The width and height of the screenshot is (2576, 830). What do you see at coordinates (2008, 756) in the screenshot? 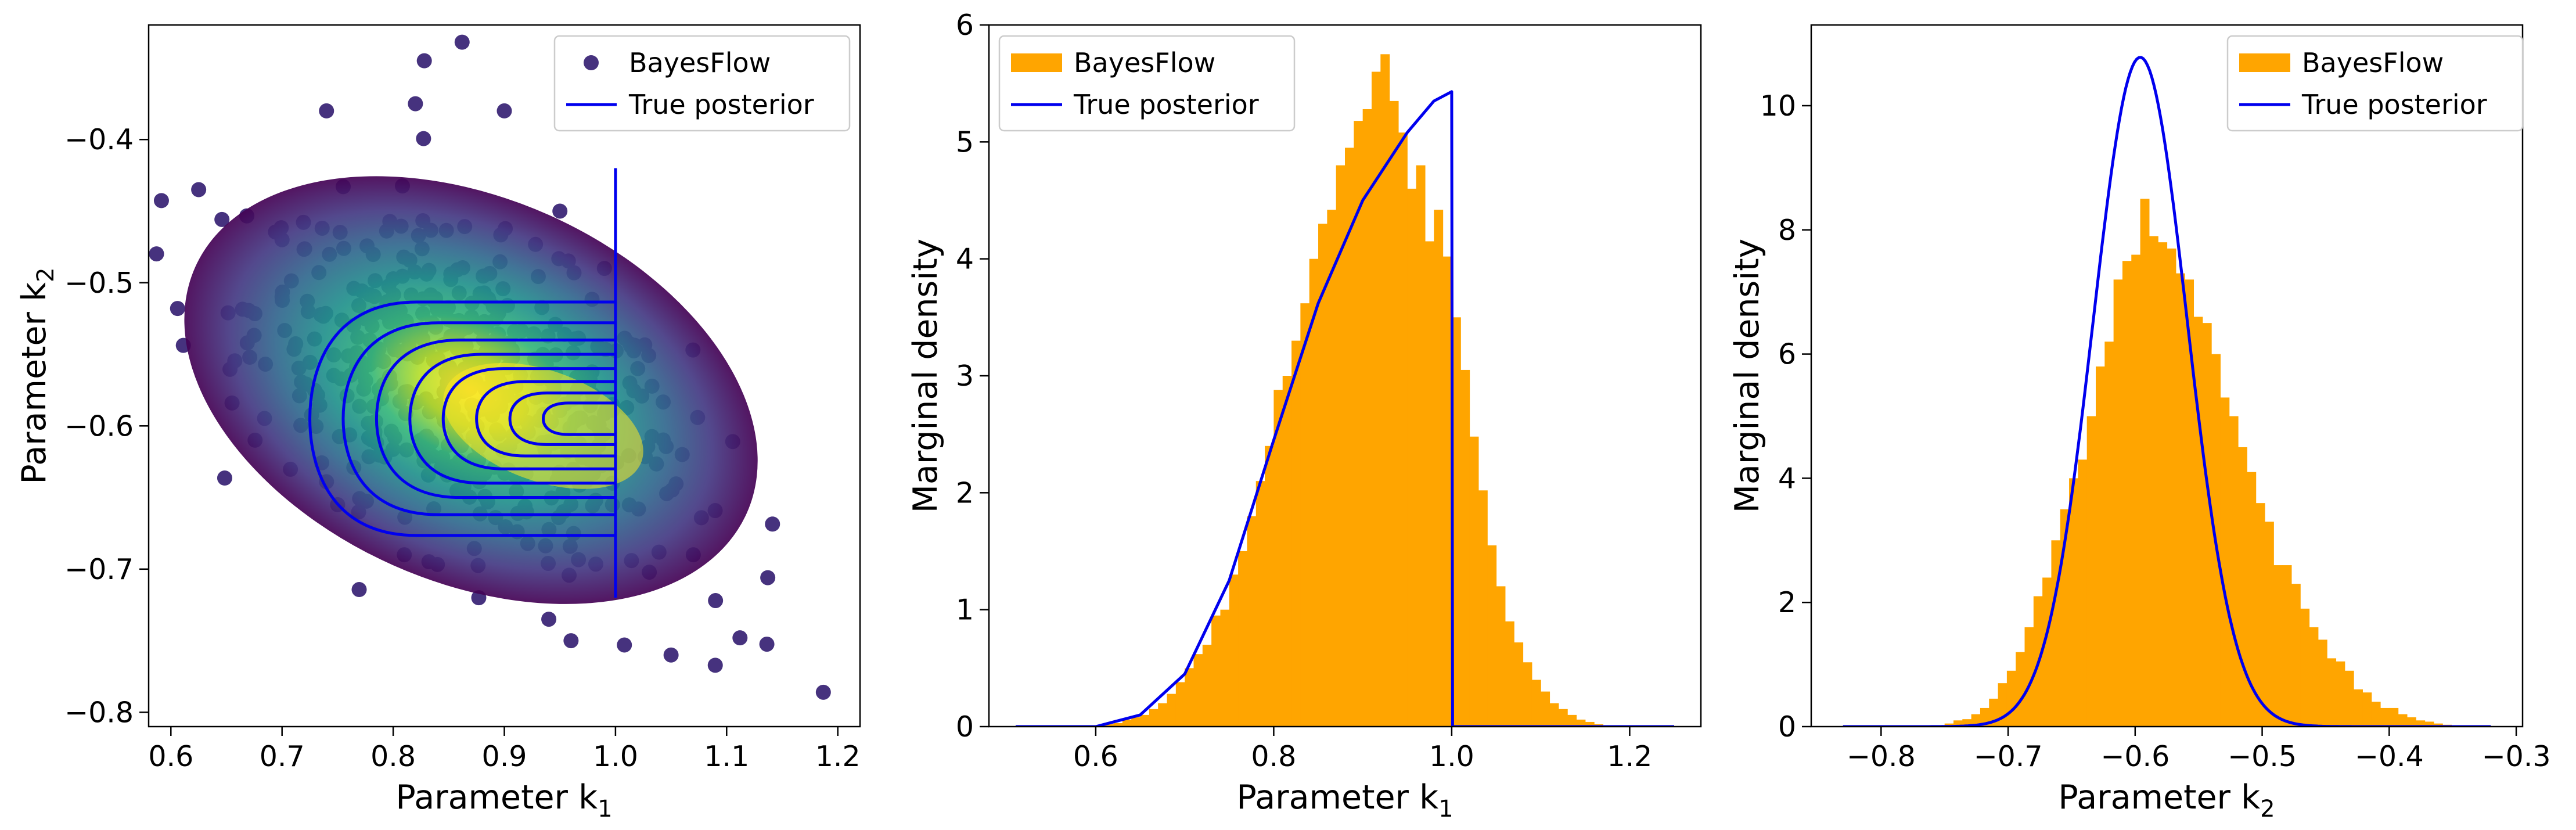
I see `x-tick-label: −0.7` at bounding box center [2008, 756].